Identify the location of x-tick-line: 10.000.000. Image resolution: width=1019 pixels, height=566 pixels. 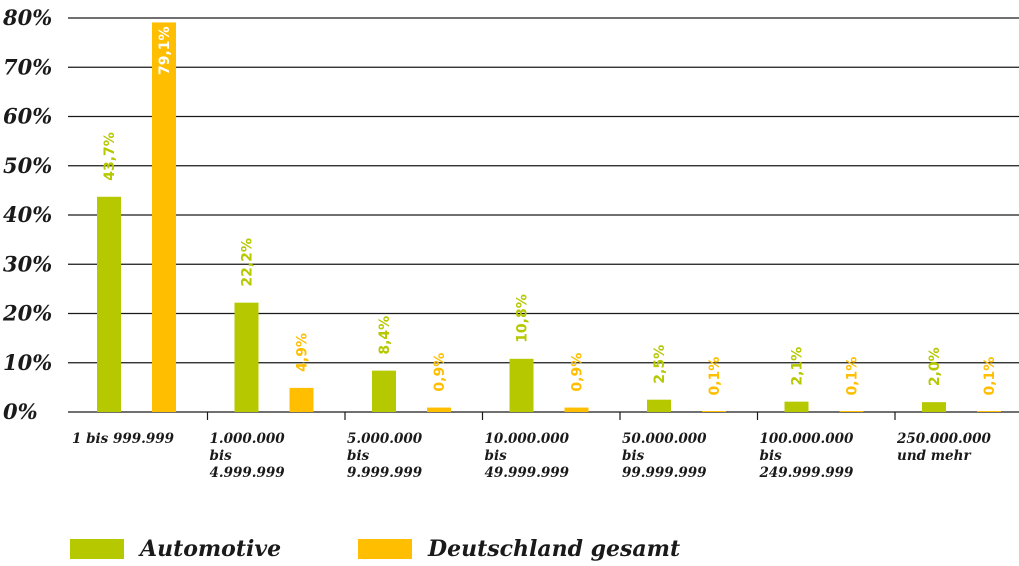
(527, 439).